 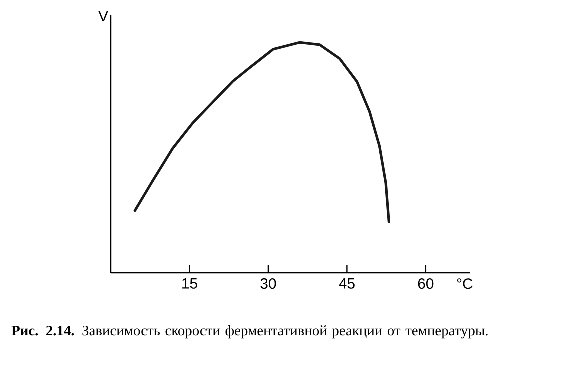 What do you see at coordinates (426, 284) in the screenshot?
I see `x-tick-label: 60` at bounding box center [426, 284].